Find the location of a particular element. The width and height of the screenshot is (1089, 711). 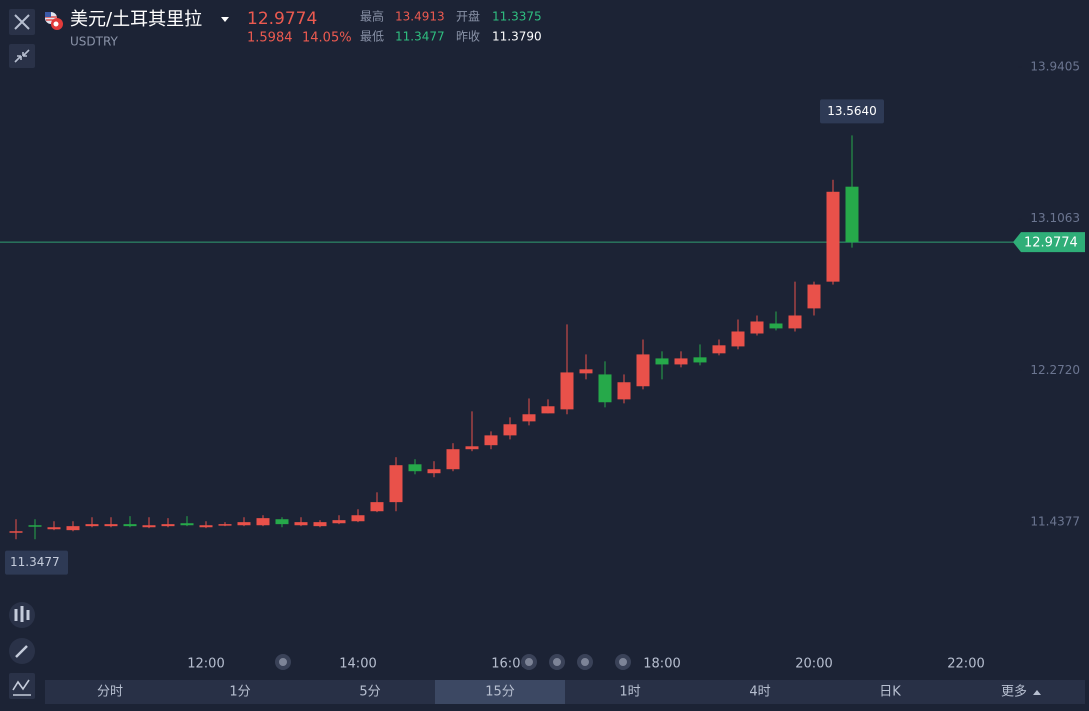

stat-label: 最高 is located at coordinates (372, 16).